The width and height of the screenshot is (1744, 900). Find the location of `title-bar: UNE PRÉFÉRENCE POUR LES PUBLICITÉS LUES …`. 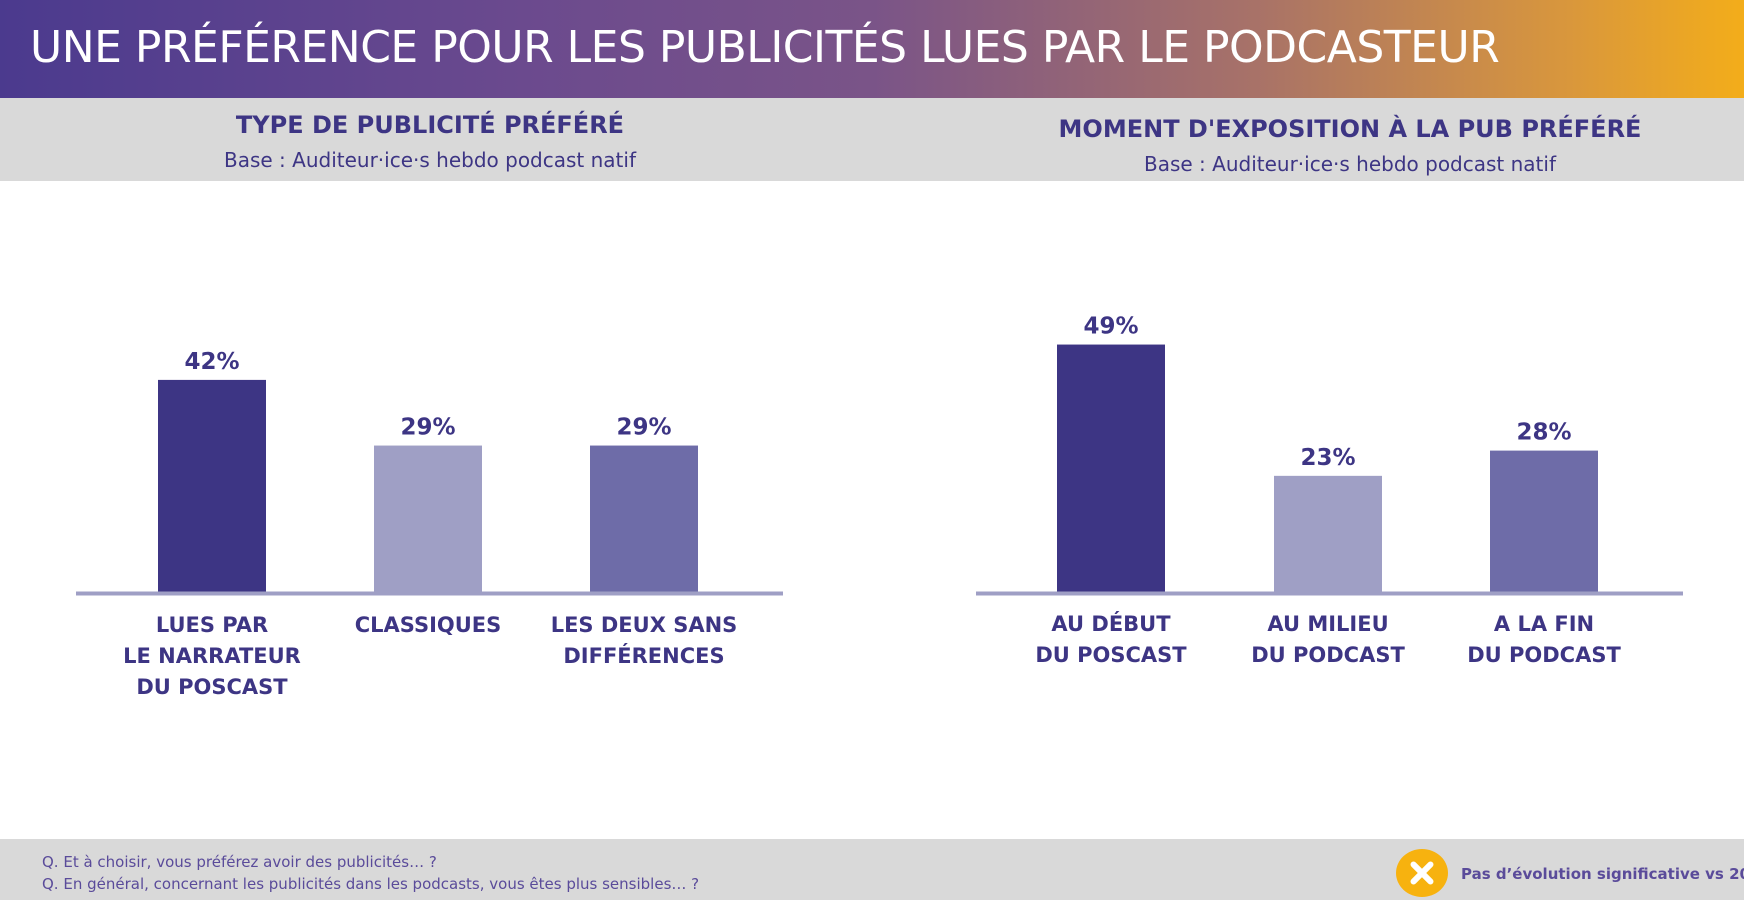

title-bar: UNE PRÉFÉRENCE POUR LES PUBLICITÉS LUES … is located at coordinates (872, 49).